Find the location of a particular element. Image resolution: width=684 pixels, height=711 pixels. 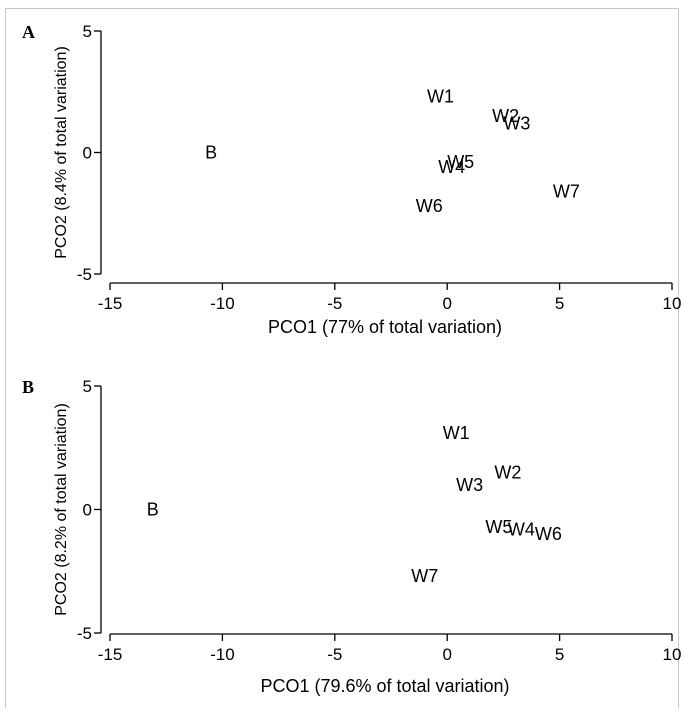

x-axis-title: PCO1 (79.6% of total variation) is located at coordinates (384, 686).